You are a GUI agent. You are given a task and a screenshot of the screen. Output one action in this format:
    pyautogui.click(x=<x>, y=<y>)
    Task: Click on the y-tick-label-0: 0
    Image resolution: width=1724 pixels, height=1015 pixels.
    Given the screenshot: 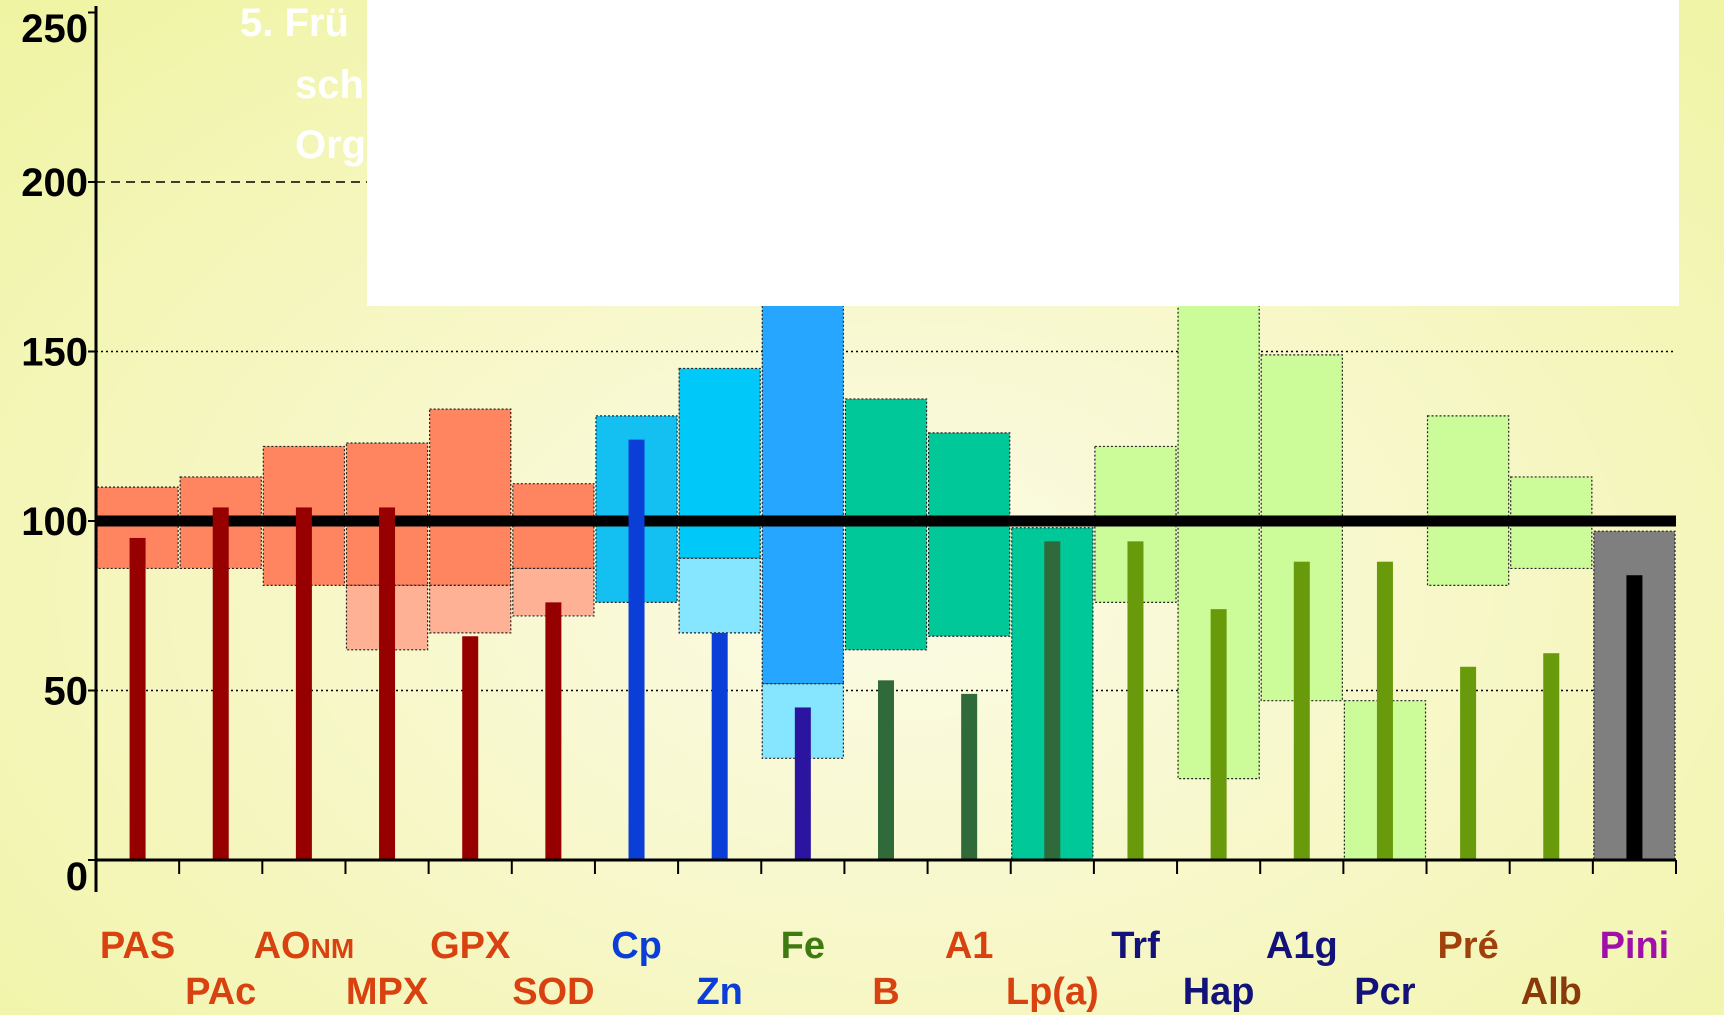 What is the action you would take?
    pyautogui.click(x=77, y=877)
    